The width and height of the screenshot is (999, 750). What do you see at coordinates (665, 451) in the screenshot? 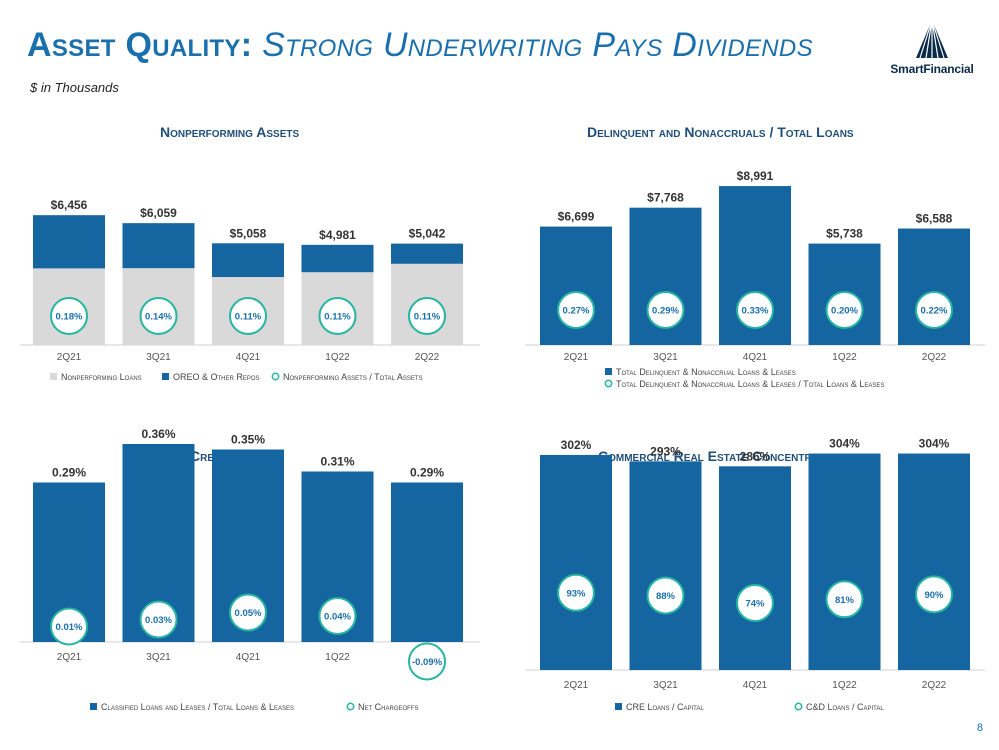
I see `data-label: 293%` at bounding box center [665, 451].